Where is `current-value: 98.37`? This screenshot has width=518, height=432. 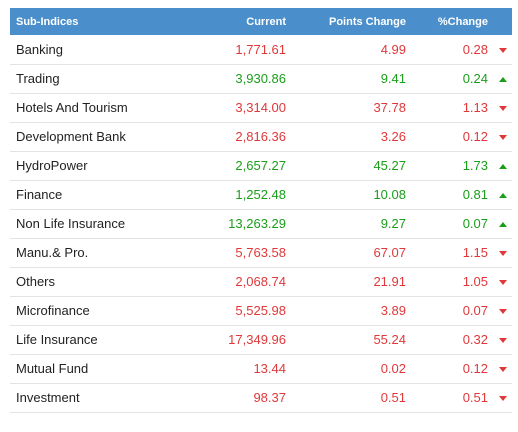
current-value: 98.37 is located at coordinates (269, 397).